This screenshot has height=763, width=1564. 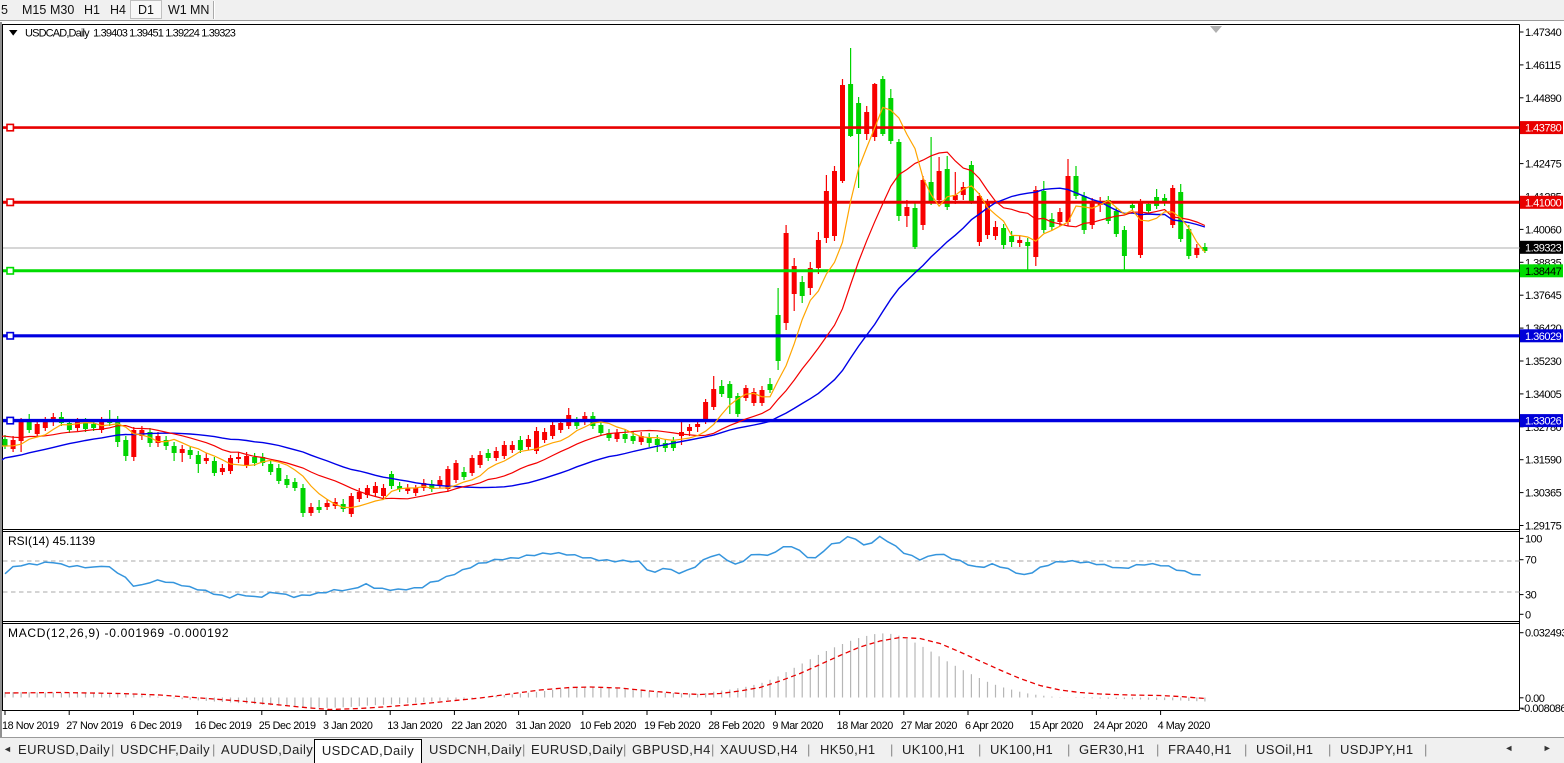 I want to click on svg-text: 16 Dec 2019, so click(x=223, y=726).